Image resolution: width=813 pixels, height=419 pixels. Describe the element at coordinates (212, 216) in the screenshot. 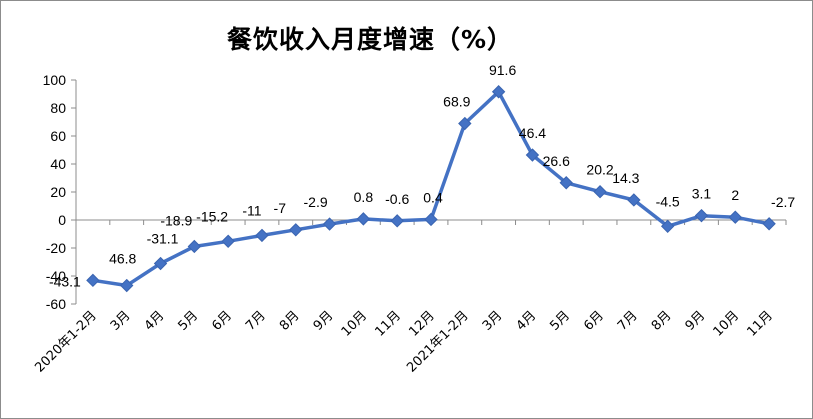

I see `data-label: -15.2` at that location.